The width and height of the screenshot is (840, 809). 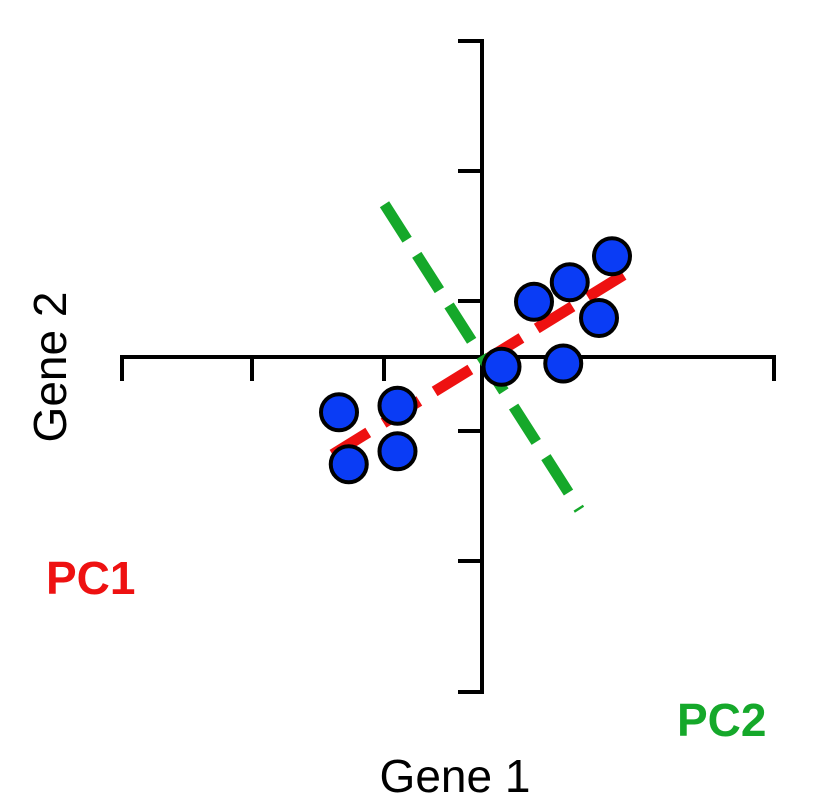 I want to click on pc1-label: PC1, so click(x=90, y=578).